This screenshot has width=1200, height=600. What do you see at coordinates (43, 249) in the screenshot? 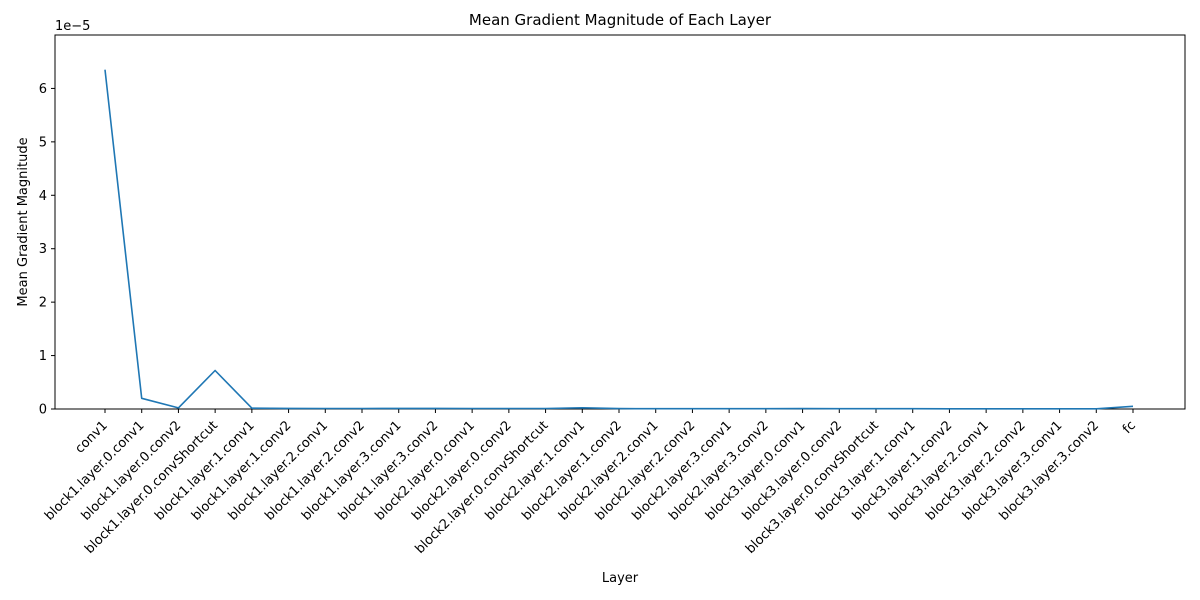
I see `y-tick-label: 3` at bounding box center [43, 249].